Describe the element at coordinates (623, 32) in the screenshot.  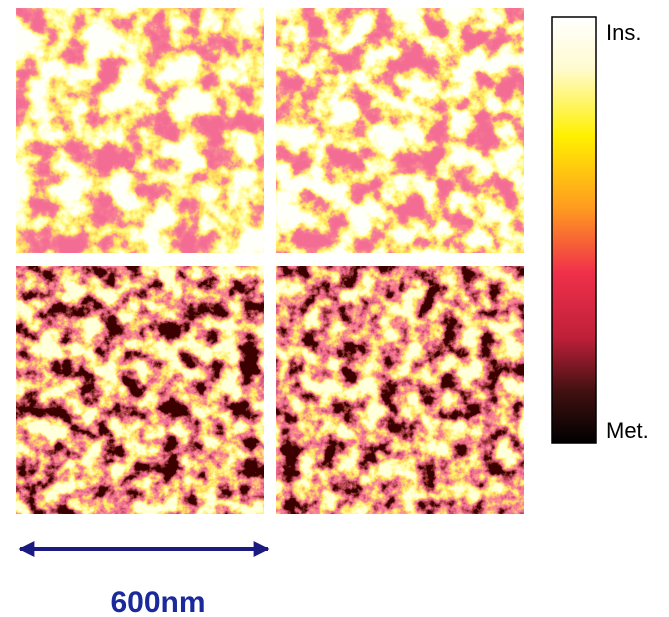
I see `colorbar-top-label: Ins.` at that location.